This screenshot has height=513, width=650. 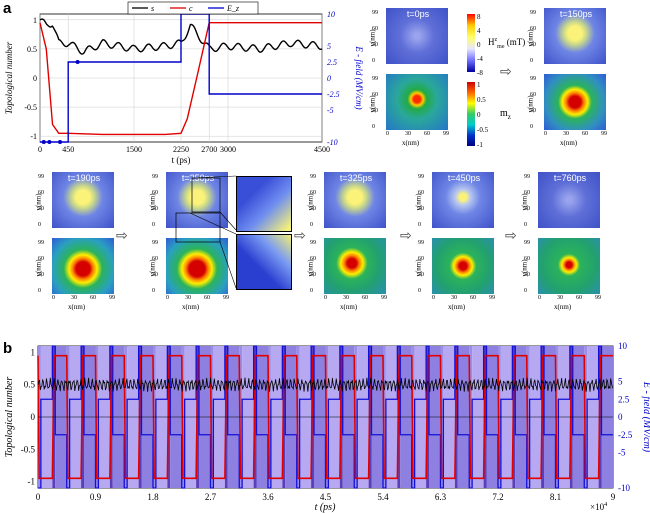 What do you see at coordinates (325, 384) in the screenshot?
I see `b-series-s` at bounding box center [325, 384].